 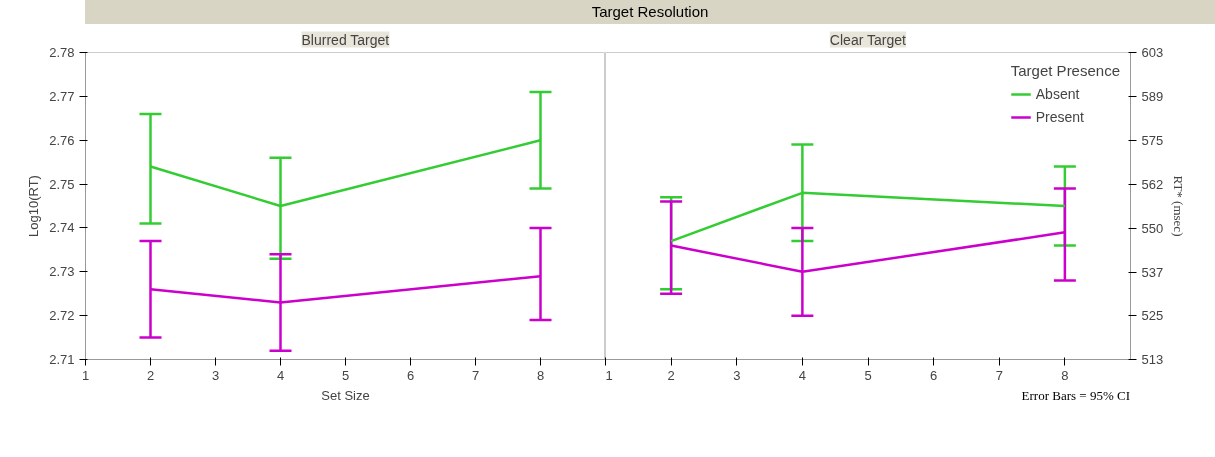 I want to click on y-tick-label: 2.78, so click(x=62, y=52).